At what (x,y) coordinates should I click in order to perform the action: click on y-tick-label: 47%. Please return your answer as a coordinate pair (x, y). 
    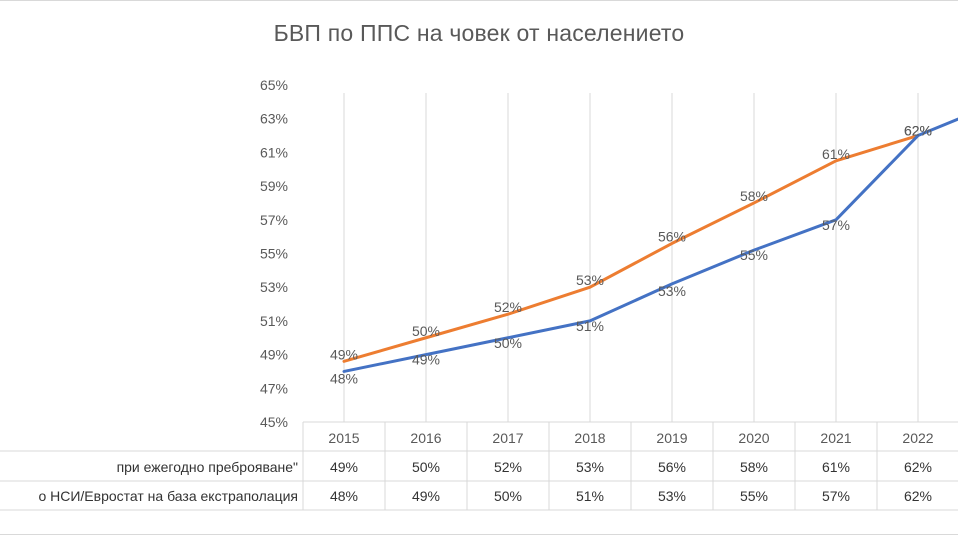
    Looking at the image, I should click on (274, 388).